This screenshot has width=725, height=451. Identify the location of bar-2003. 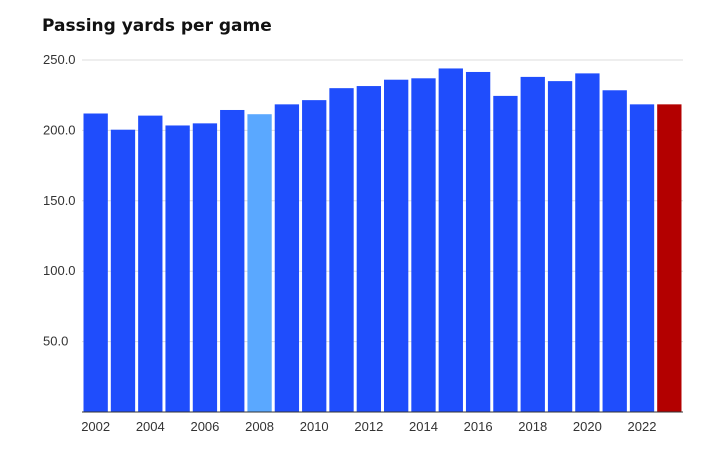
(123, 270).